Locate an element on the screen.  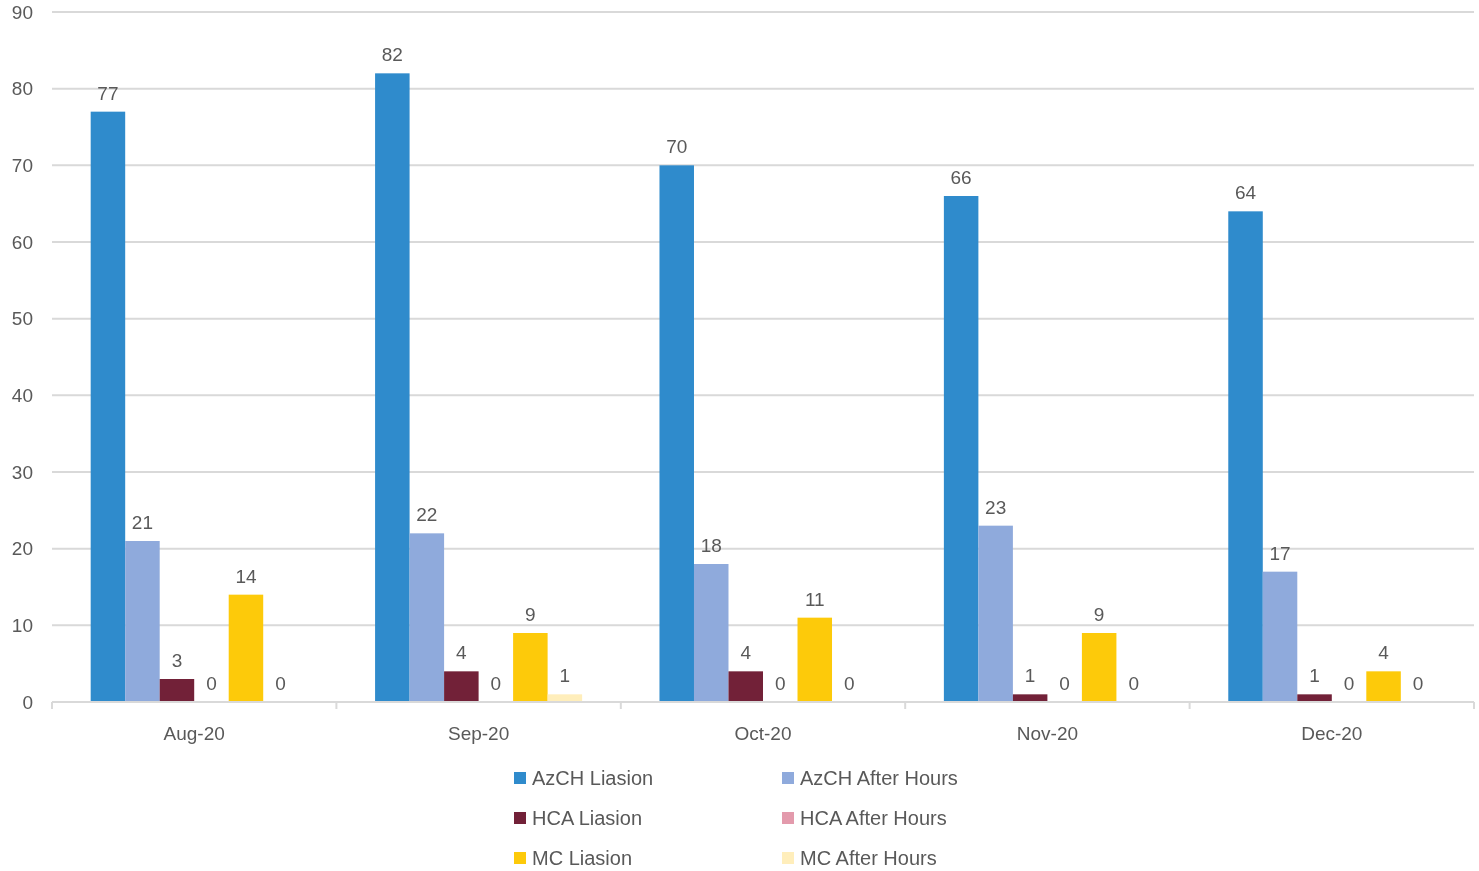
data-label: 66 is located at coordinates (961, 177).